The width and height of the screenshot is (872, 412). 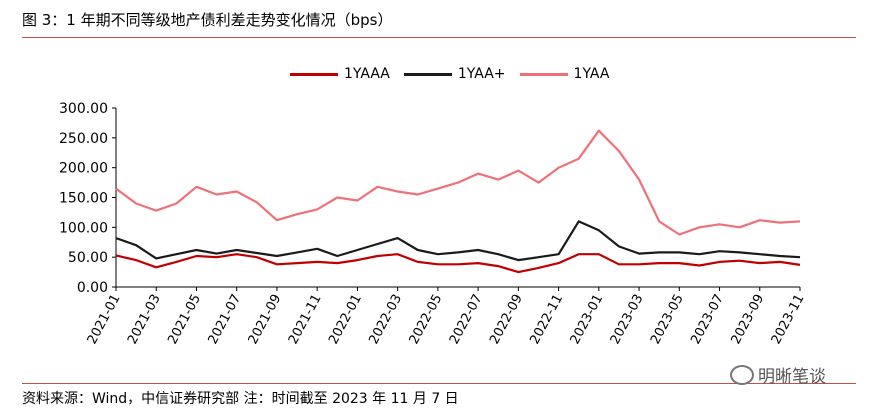 What do you see at coordinates (742, 375) in the screenshot?
I see `wechat-icon` at bounding box center [742, 375].